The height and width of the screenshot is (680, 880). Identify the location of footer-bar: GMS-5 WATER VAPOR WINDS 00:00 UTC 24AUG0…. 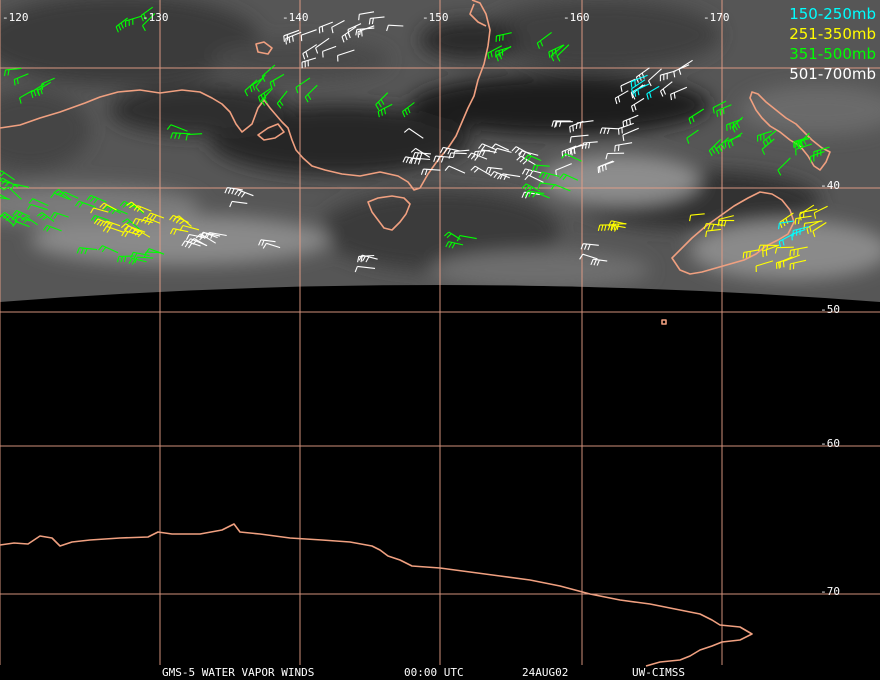
(440, 672).